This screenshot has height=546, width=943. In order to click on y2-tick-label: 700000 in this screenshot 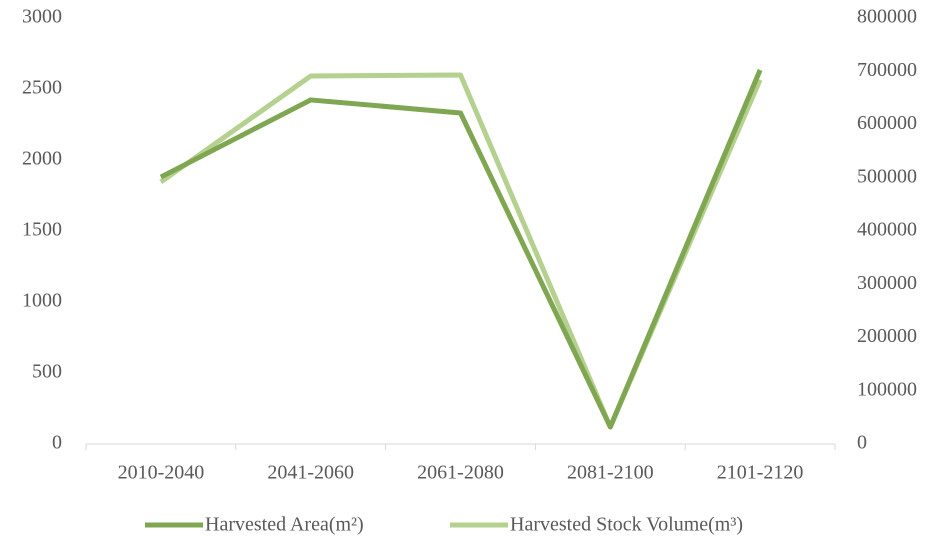, I will do `click(887, 70)`.